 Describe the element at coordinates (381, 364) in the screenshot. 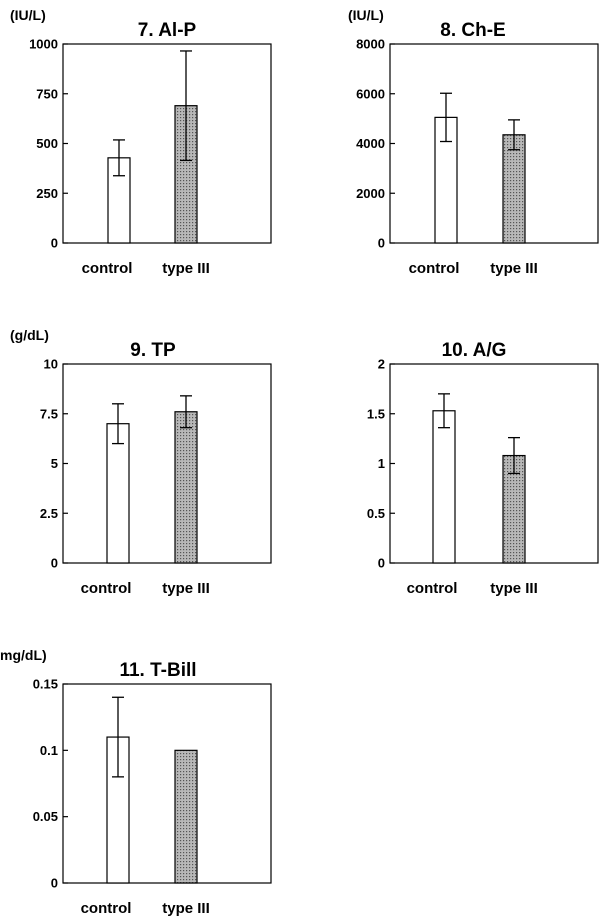

I see `y-tick-label: 2` at that location.